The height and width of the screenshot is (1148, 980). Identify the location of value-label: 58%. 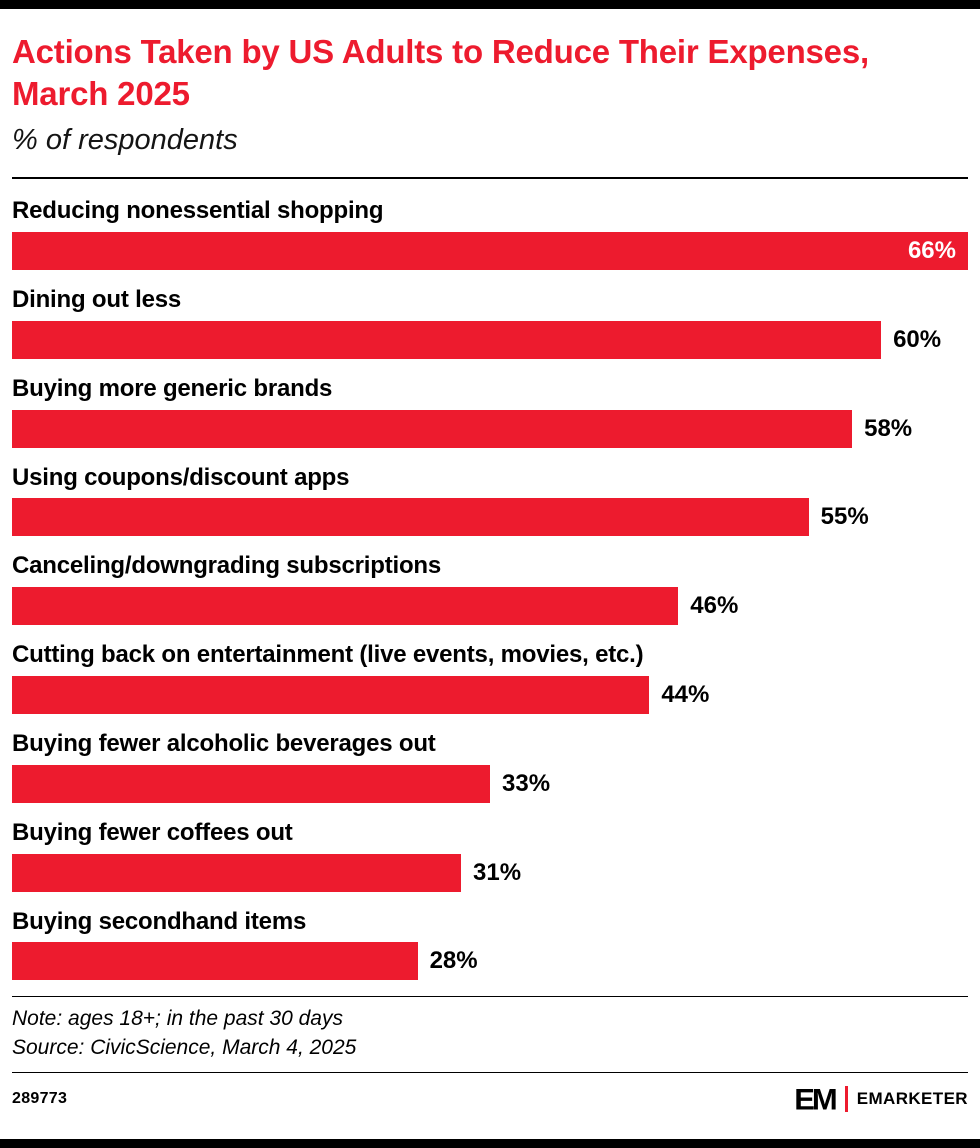
(888, 428).